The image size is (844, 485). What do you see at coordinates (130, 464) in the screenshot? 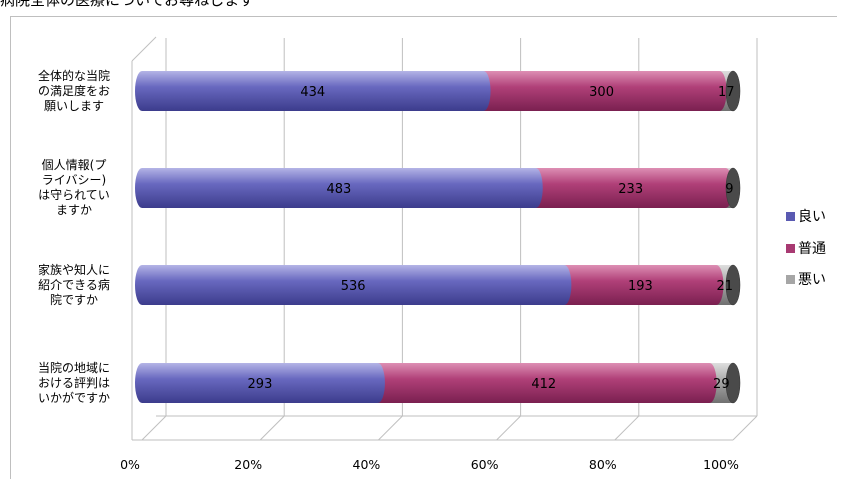
I see `x-tick-label: 0%` at bounding box center [130, 464].